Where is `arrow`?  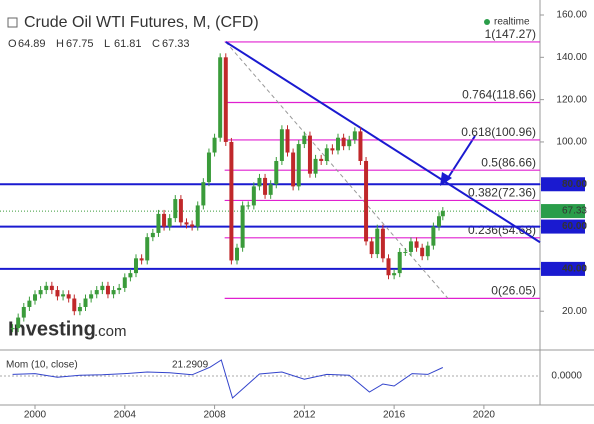 arrow is located at coordinates (460, 158).